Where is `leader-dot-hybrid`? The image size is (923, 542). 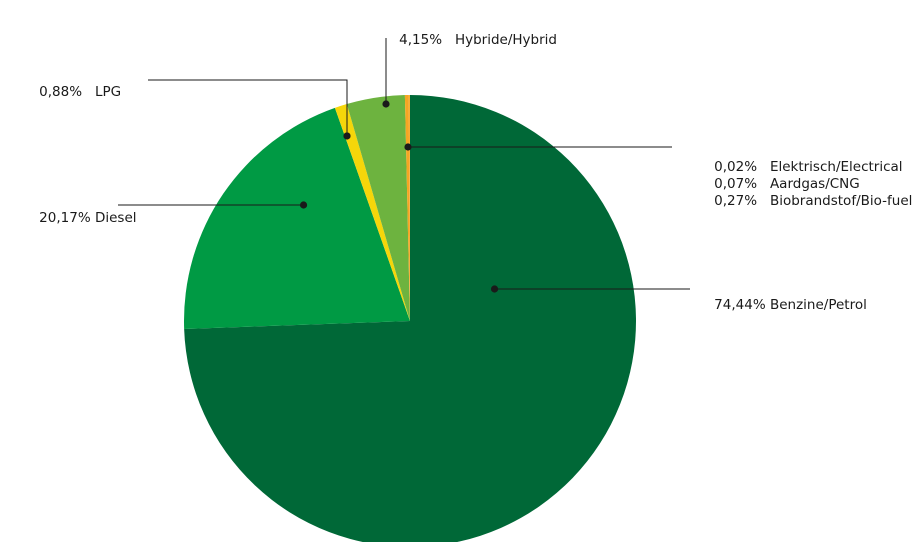 leader-dot-hybrid is located at coordinates (386, 104).